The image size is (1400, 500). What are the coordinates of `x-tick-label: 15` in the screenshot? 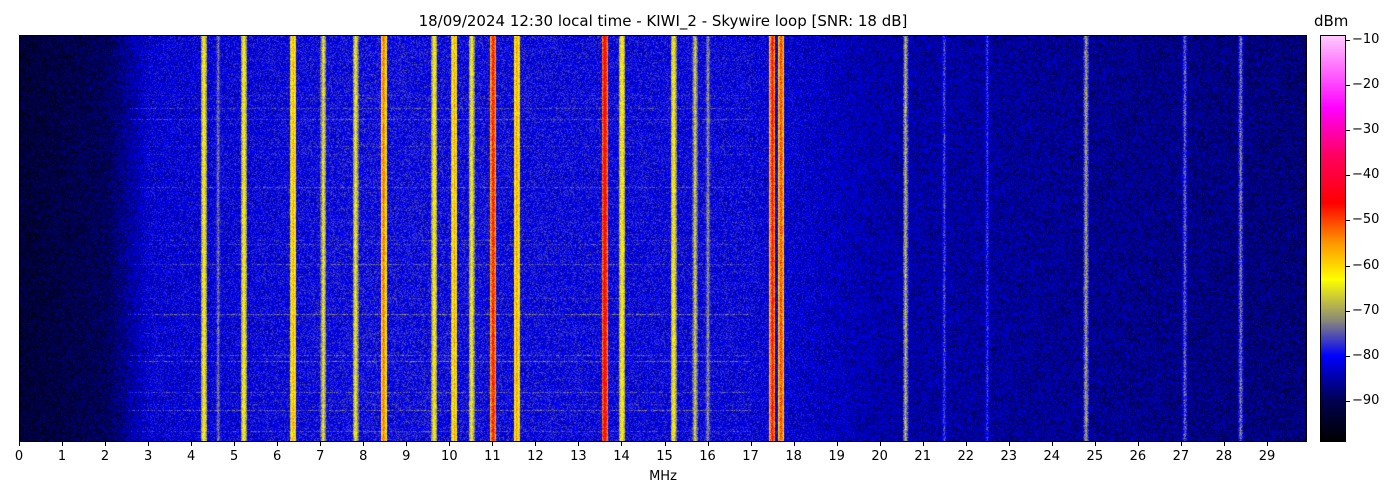 It's located at (664, 456).